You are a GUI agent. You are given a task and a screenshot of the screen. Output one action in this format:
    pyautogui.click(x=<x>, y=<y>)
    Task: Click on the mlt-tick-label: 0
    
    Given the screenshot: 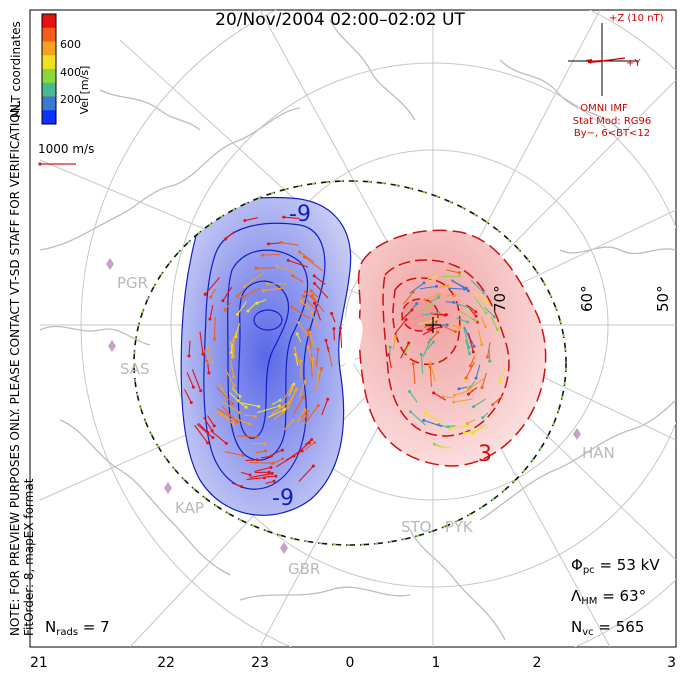 What is the action you would take?
    pyautogui.click(x=350, y=663)
    